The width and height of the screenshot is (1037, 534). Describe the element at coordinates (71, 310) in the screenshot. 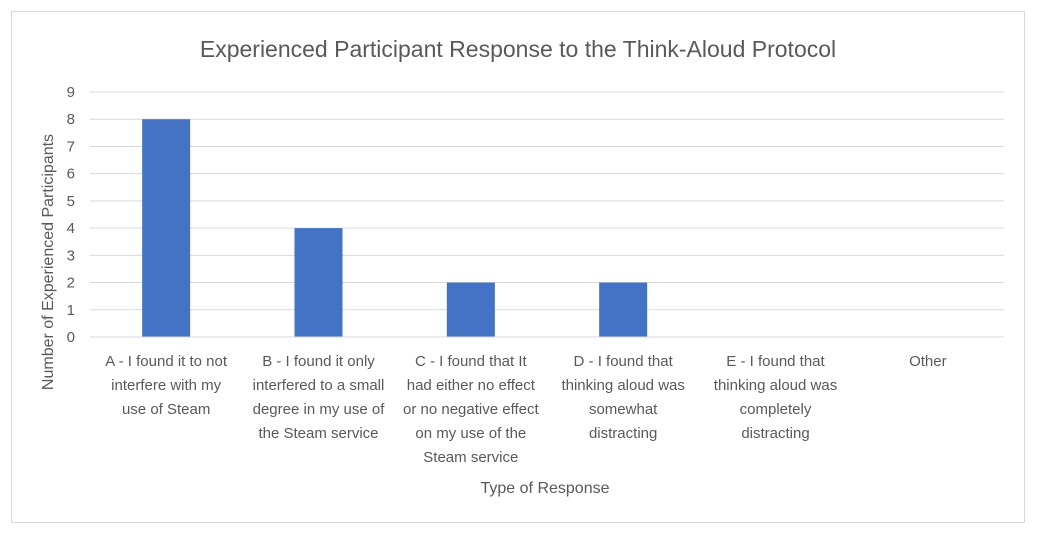

I see `y-tick-label: 1` at that location.